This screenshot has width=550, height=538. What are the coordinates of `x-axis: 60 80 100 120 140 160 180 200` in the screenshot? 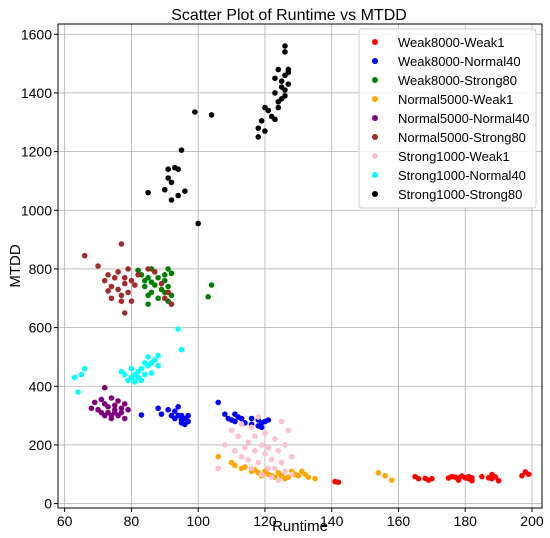 It's located at (300, 518).